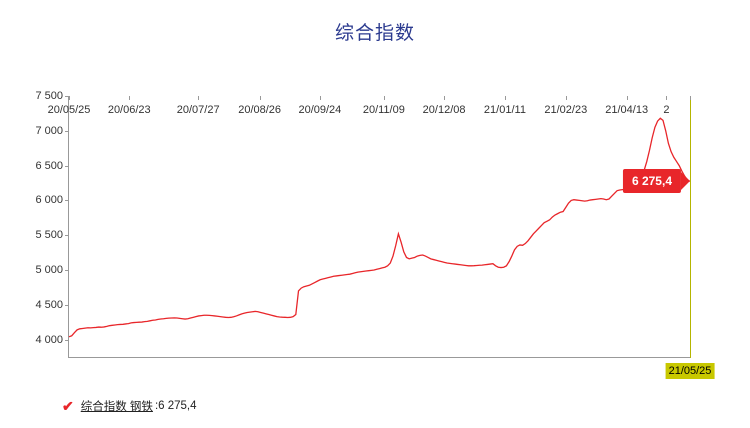 Image resolution: width=750 pixels, height=428 pixels. I want to click on cursor-date-badge: 21/05/25, so click(690, 371).